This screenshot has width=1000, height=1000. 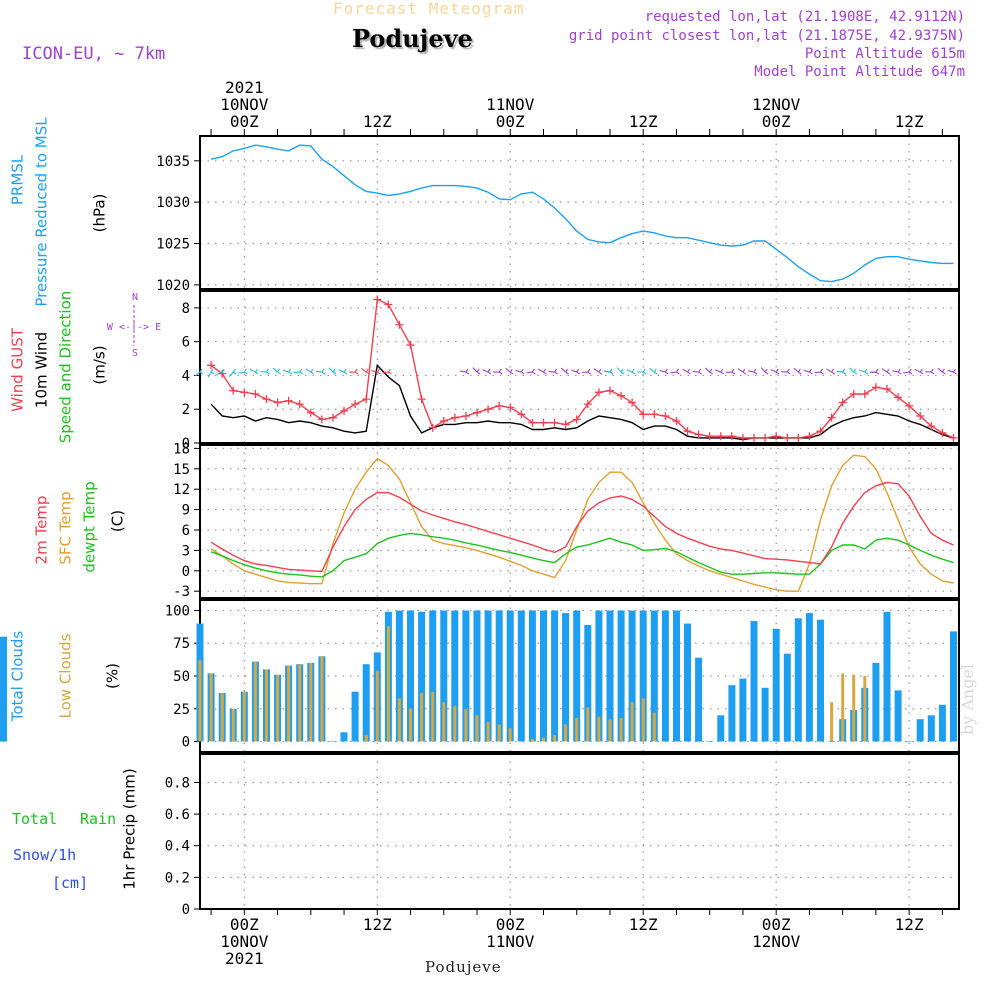 I want to click on y-tick-label: 1030, so click(x=173, y=203).